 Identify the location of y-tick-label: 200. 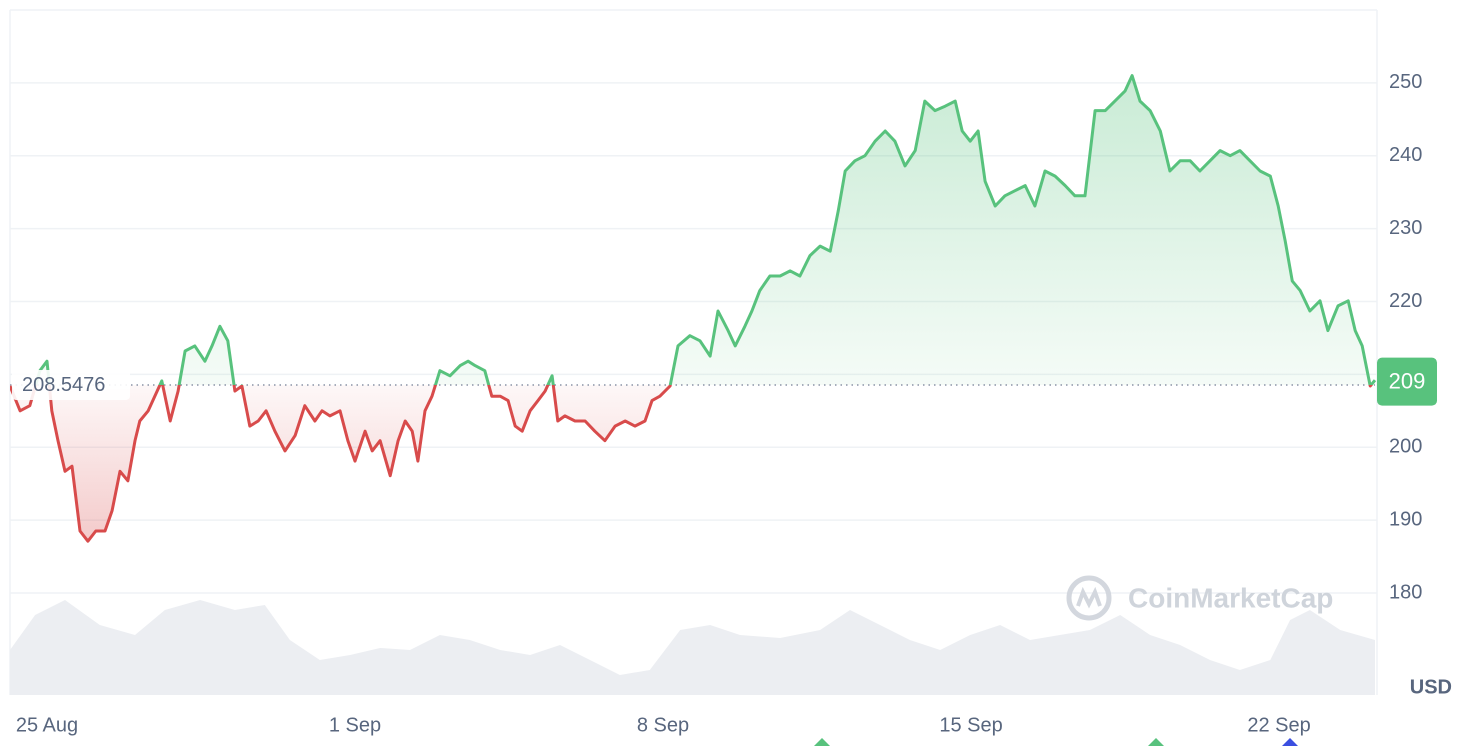
(1405, 447).